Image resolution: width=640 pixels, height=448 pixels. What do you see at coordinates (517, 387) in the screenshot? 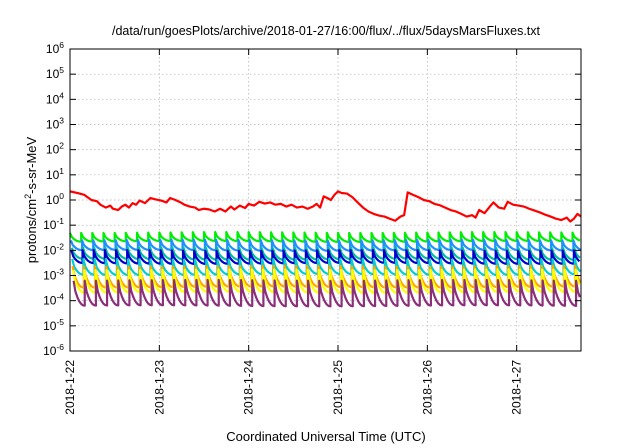
I see `x-tick-label: 2018-1-27` at bounding box center [517, 387].